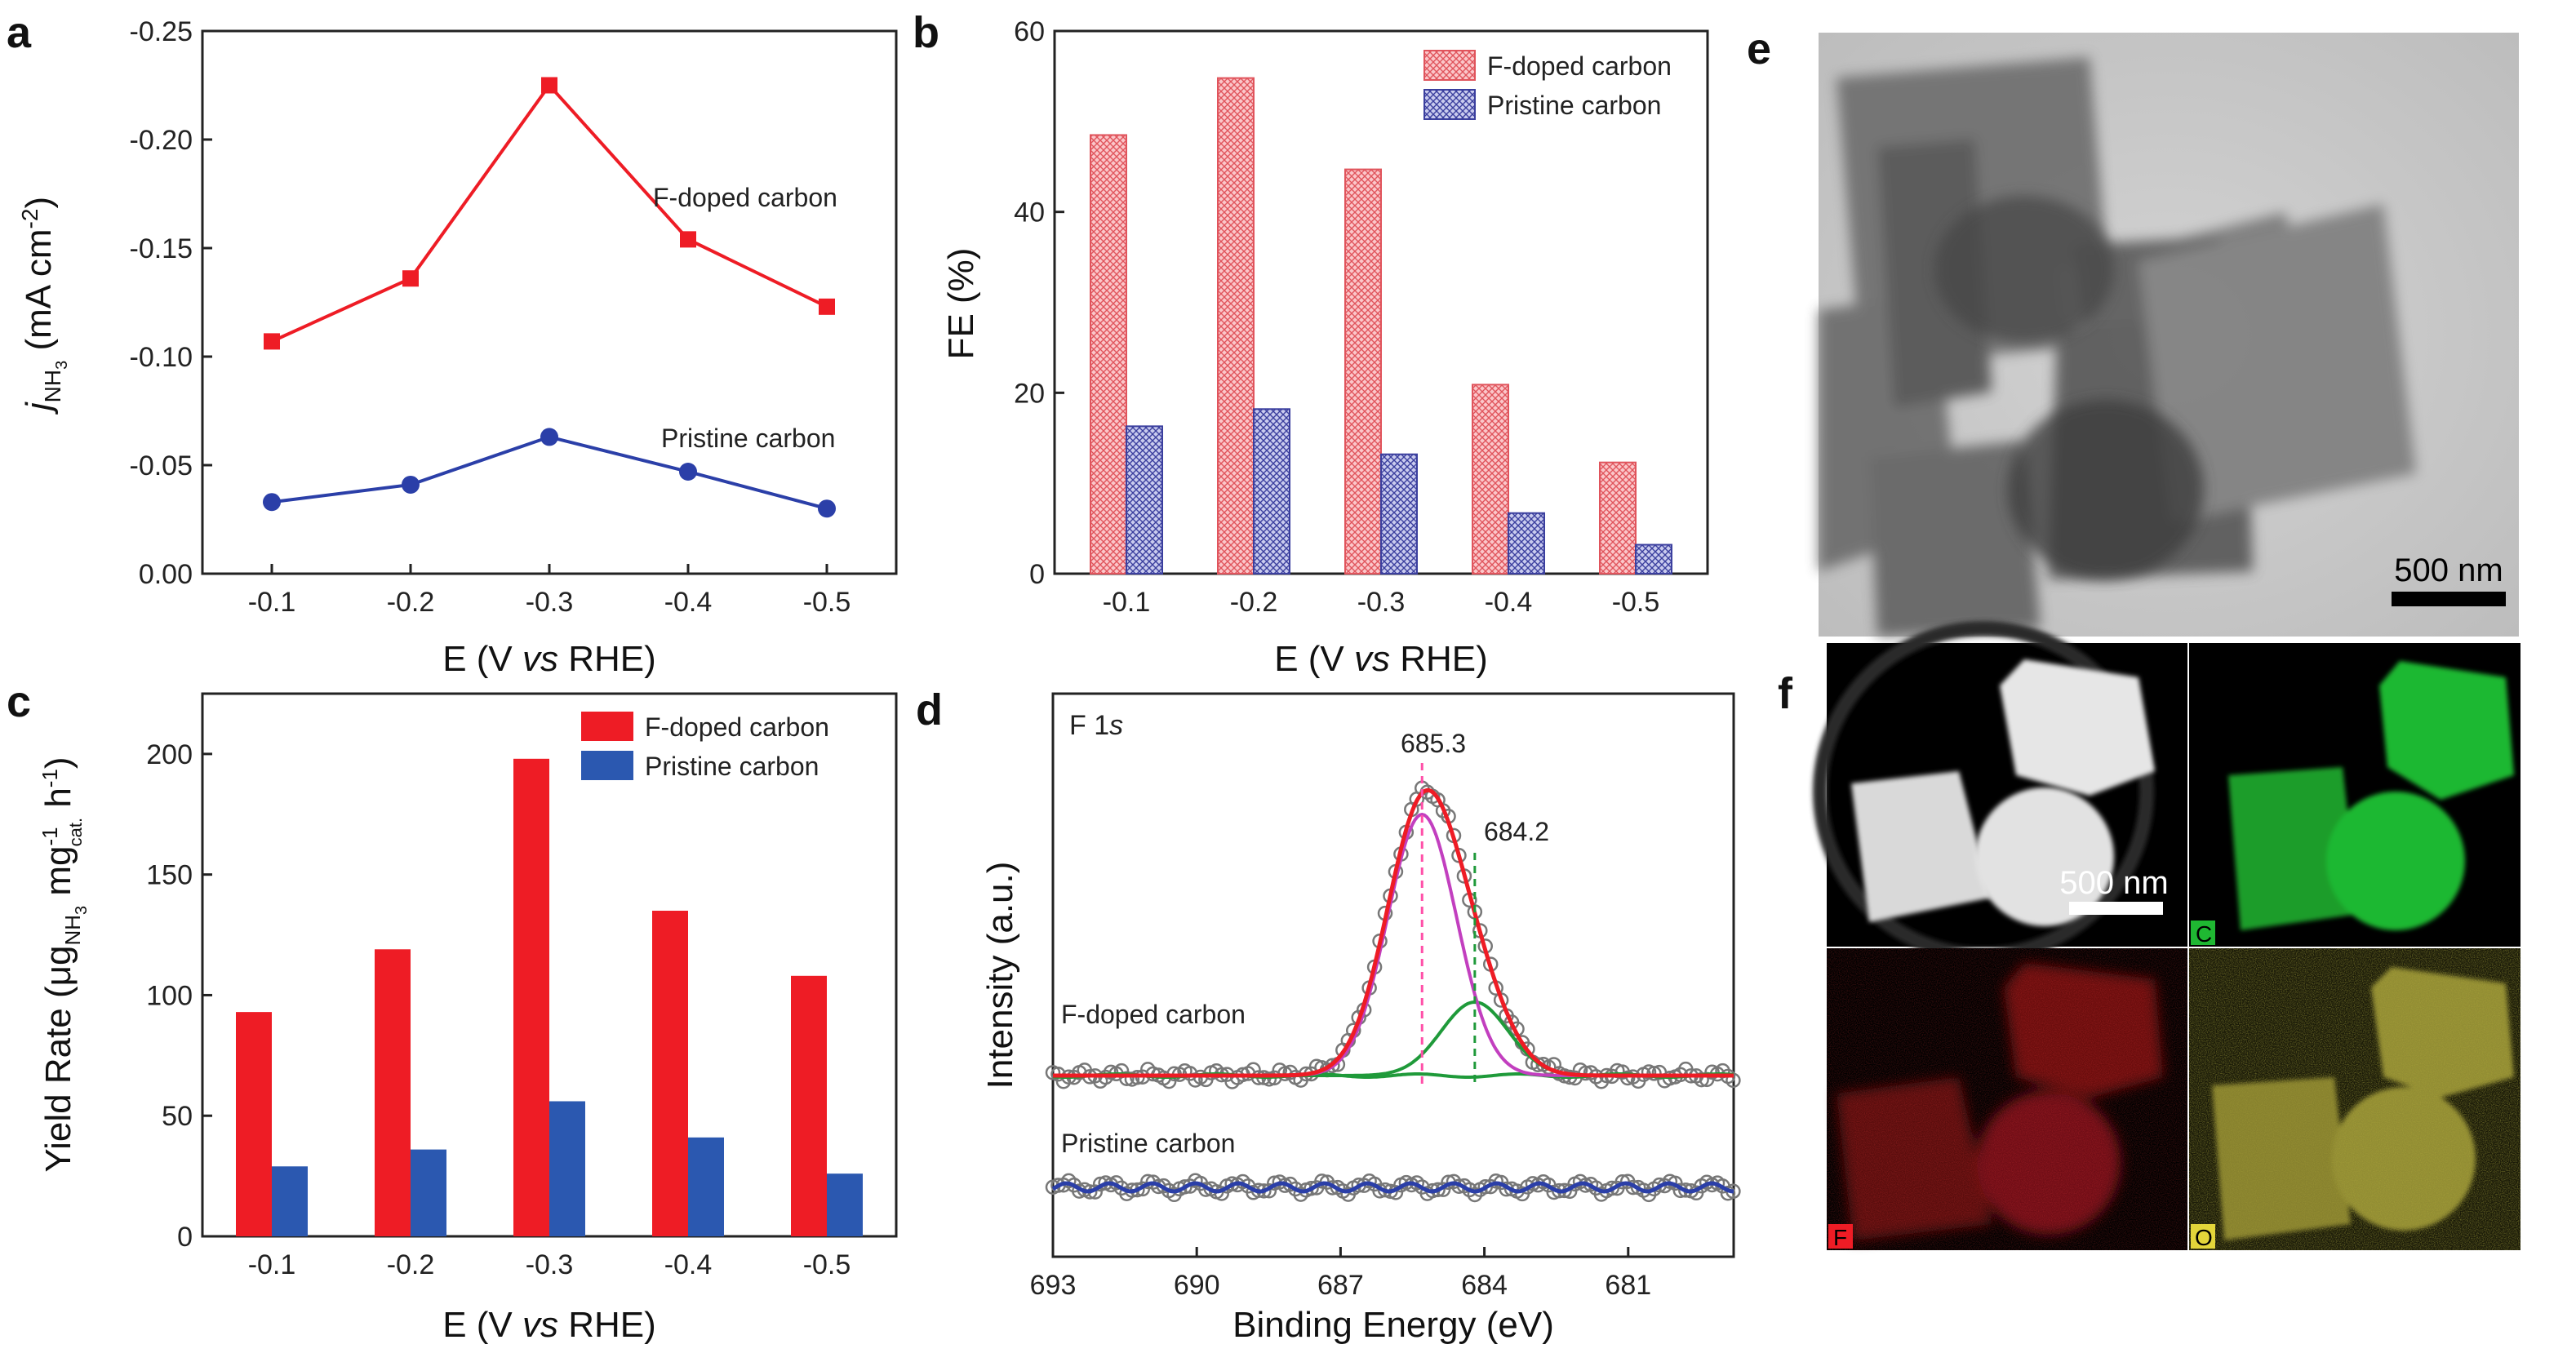 The image size is (2576, 1362). What do you see at coordinates (549, 1325) in the screenshot?
I see `panel-c-xlabel: E (V vs RHE)` at bounding box center [549, 1325].